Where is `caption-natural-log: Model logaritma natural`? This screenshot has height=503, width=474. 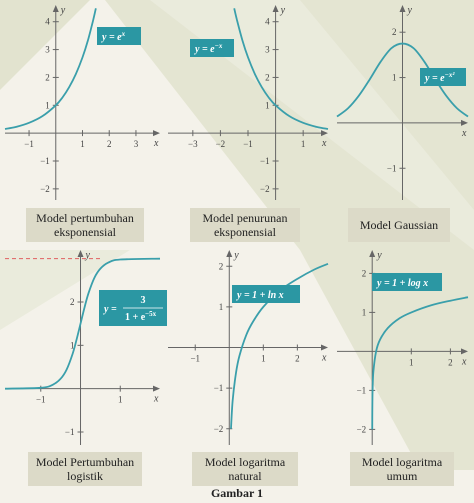
caption-natural-log: Model logaritma natural is located at coordinates (245, 469).